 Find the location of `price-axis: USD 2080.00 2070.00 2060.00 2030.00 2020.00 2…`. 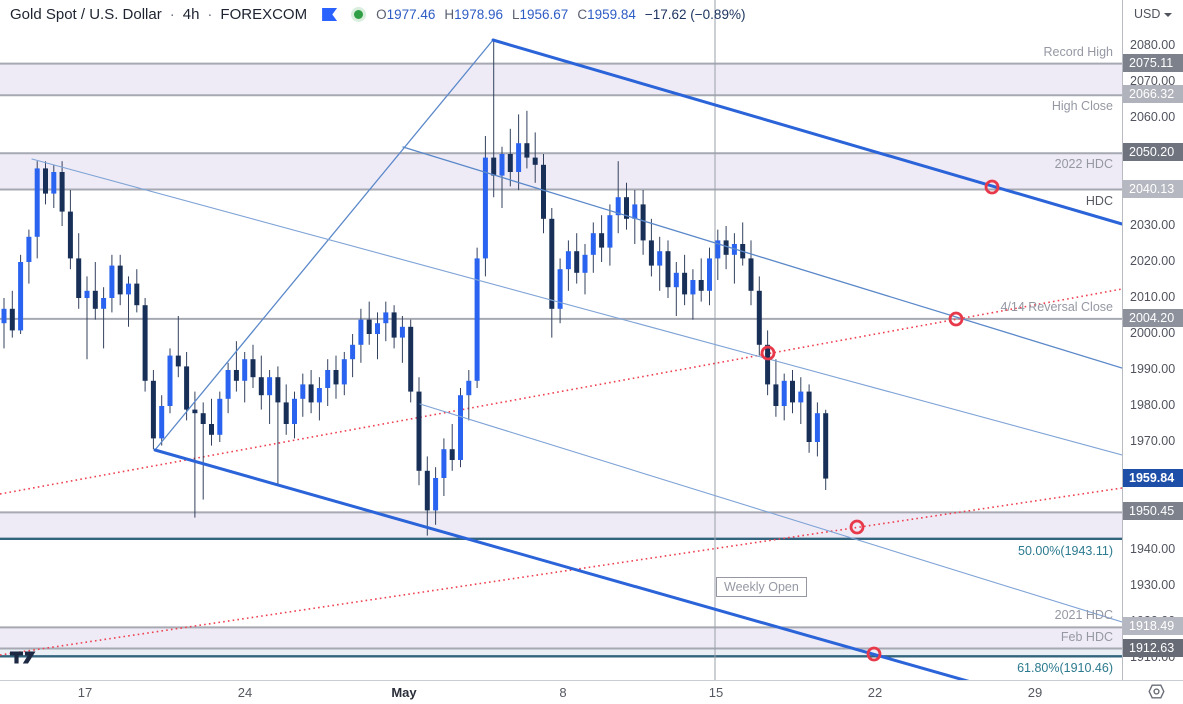

price-axis: USD 2080.00 2070.00 2060.00 2030.00 2020.00 2… is located at coordinates (1152, 340).